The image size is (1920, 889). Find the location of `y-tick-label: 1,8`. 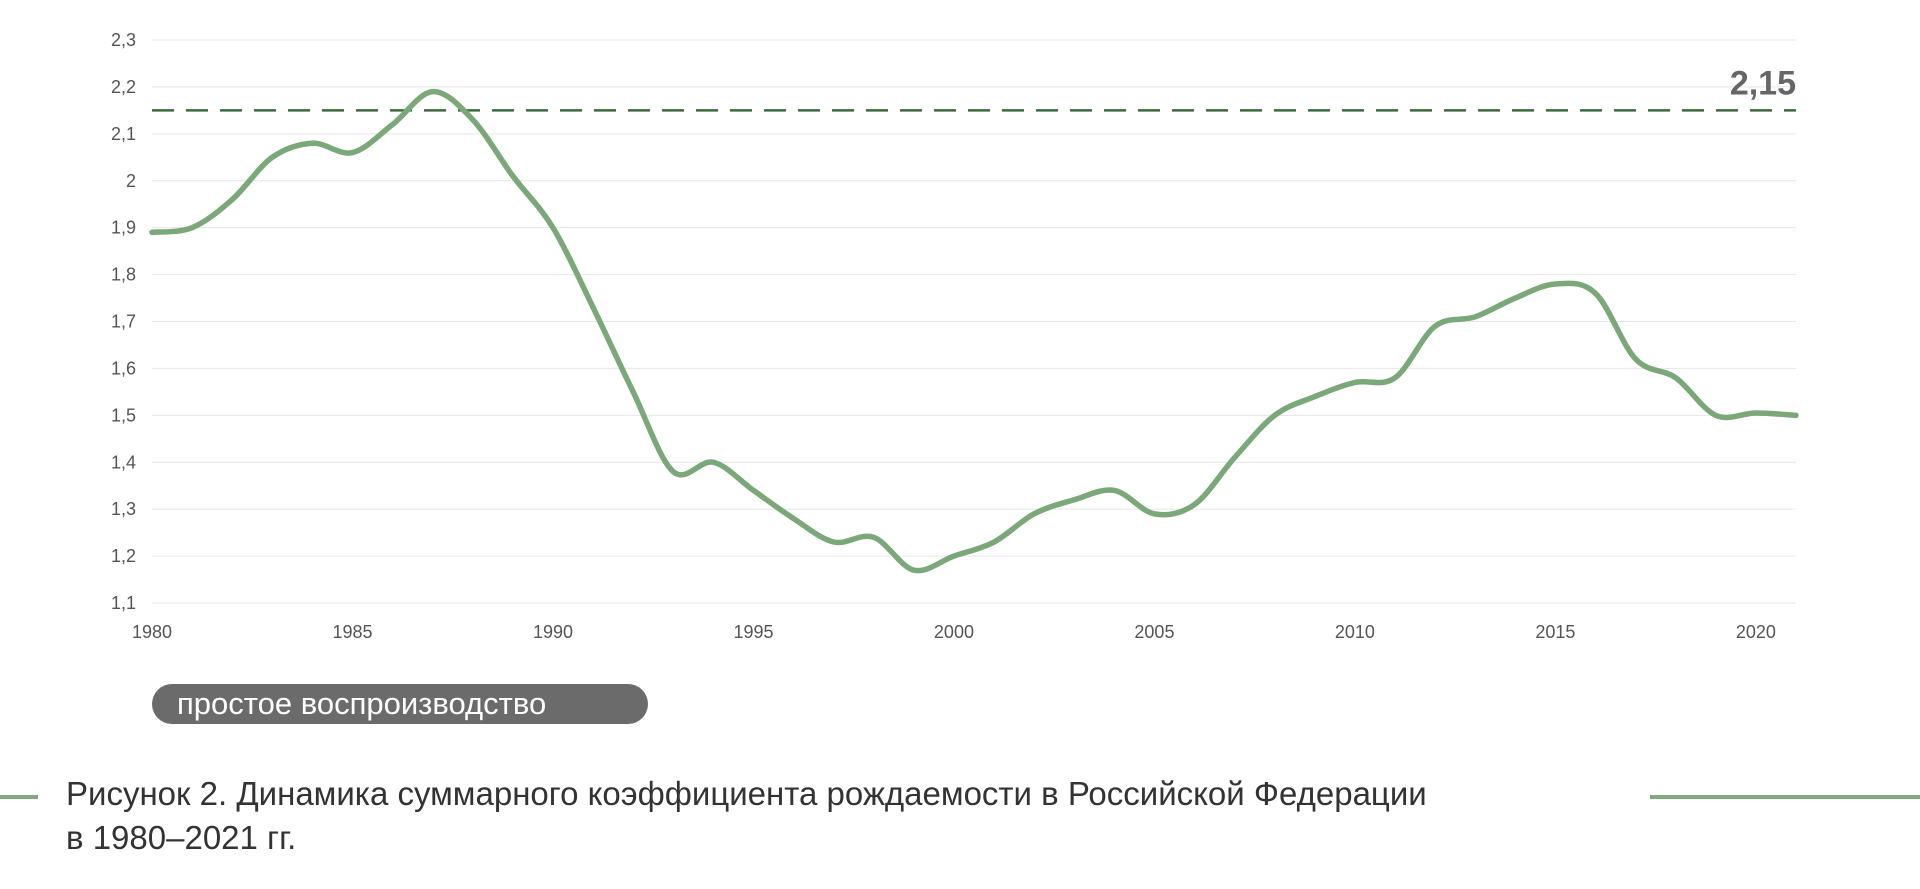

y-tick-label: 1,8 is located at coordinates (123, 275).